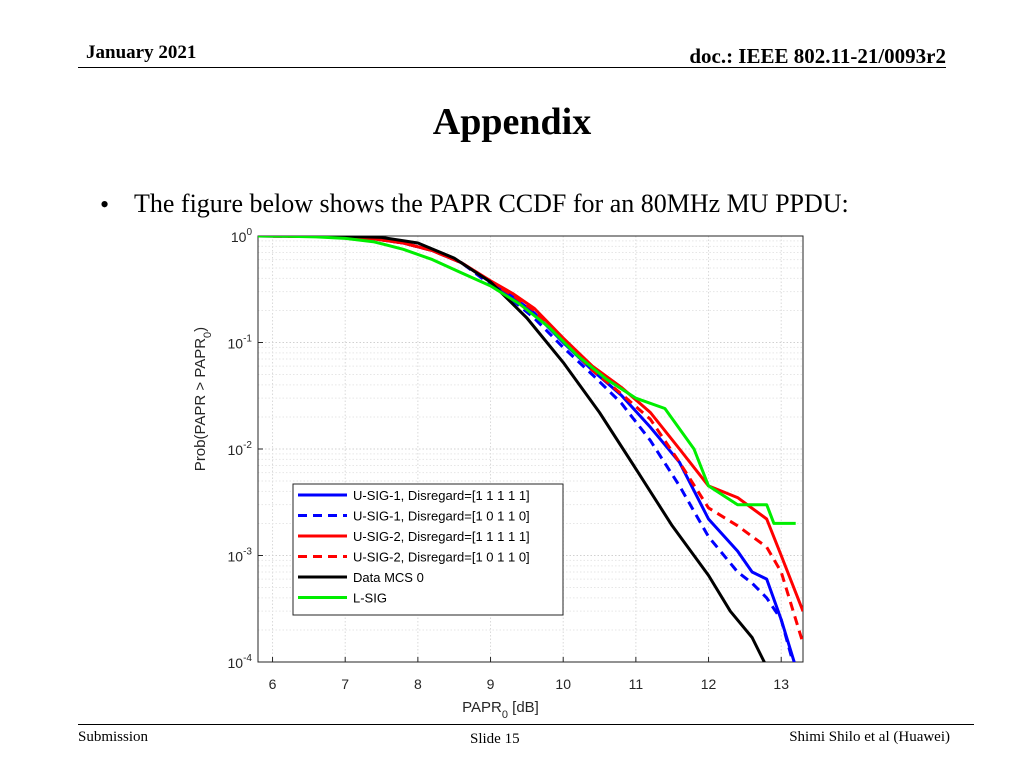  Describe the element at coordinates (563, 684) in the screenshot. I see `x-tick-label: 10` at that location.